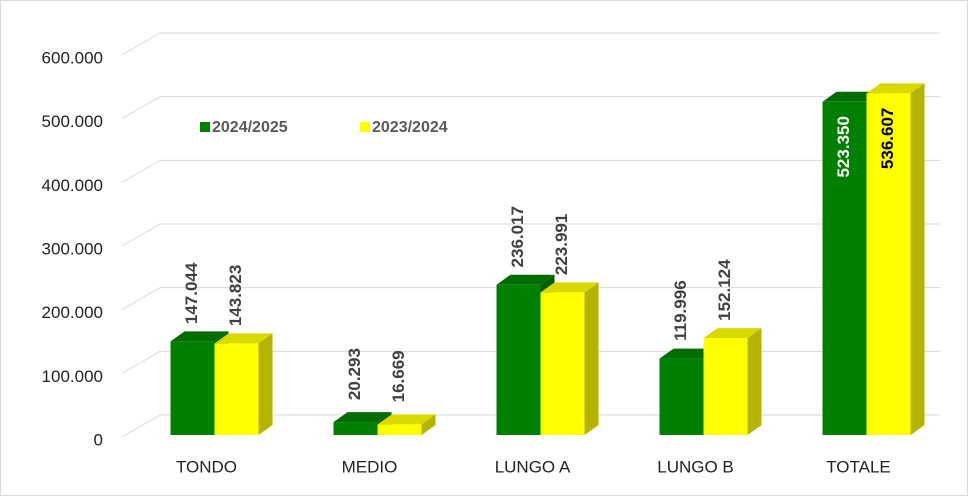  What do you see at coordinates (98, 439) in the screenshot?
I see `y-tick-label: 0` at bounding box center [98, 439].